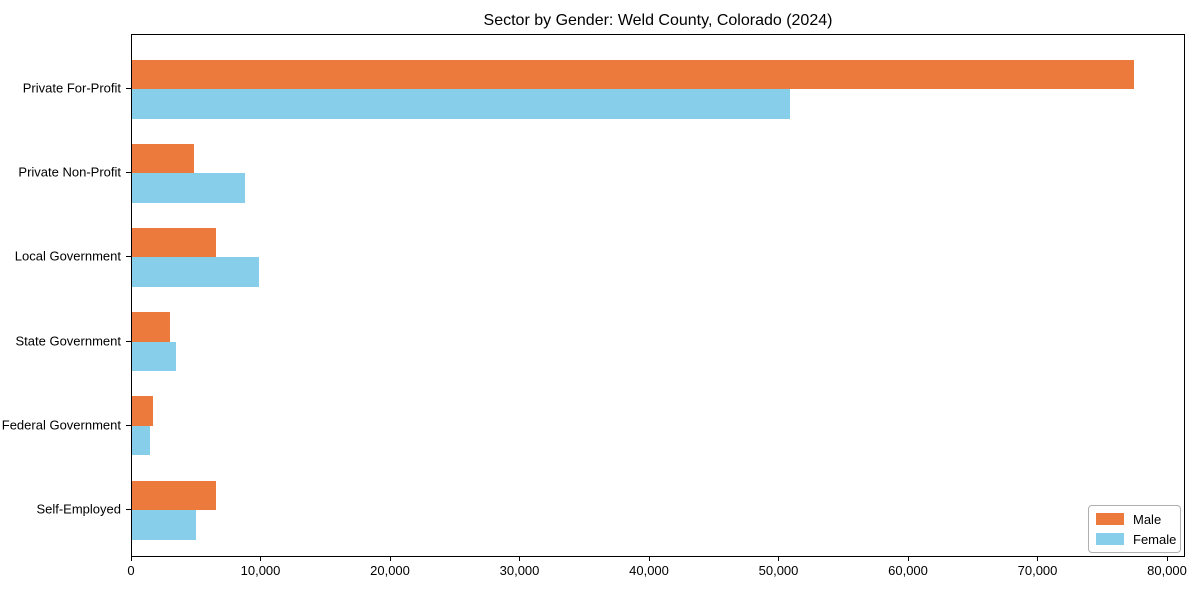 This screenshot has width=1200, height=600. What do you see at coordinates (390, 570) in the screenshot?
I see `x-tick-label-20000: 20,000` at bounding box center [390, 570].